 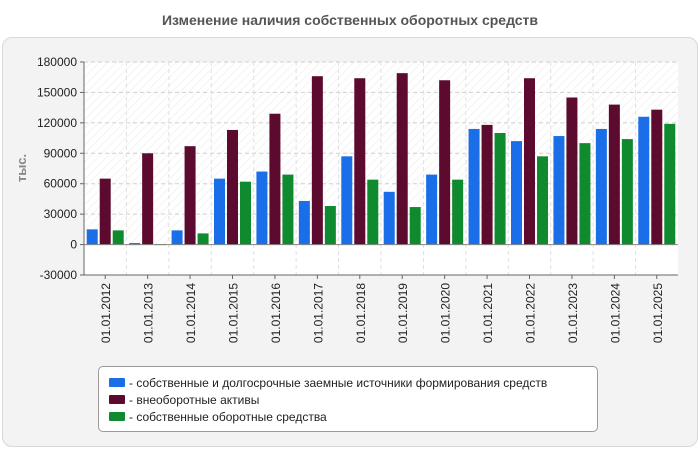 I want to click on legend-swatch-working-capital, so click(x=117, y=416).